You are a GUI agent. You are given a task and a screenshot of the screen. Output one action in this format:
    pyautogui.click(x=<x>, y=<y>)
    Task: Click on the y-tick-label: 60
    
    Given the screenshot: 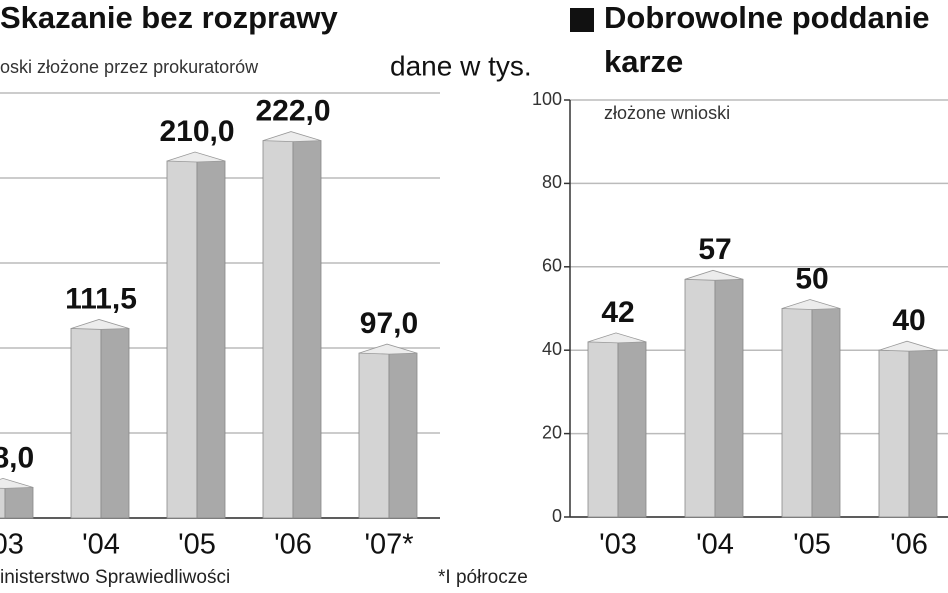 What is the action you would take?
    pyautogui.click(x=552, y=266)
    